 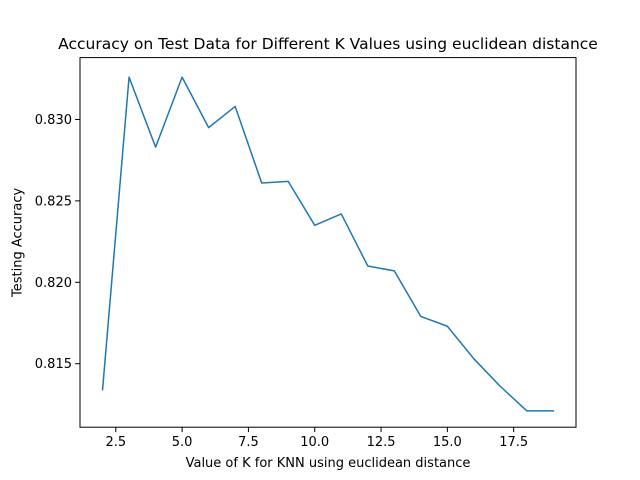 What do you see at coordinates (182, 442) in the screenshot?
I see `x-tick-label: 5.0` at bounding box center [182, 442].